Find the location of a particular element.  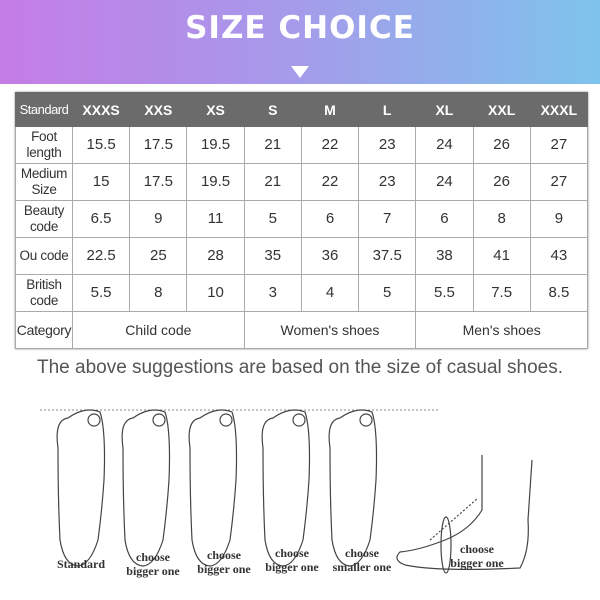

row-label: Beauty code is located at coordinates (44, 219).